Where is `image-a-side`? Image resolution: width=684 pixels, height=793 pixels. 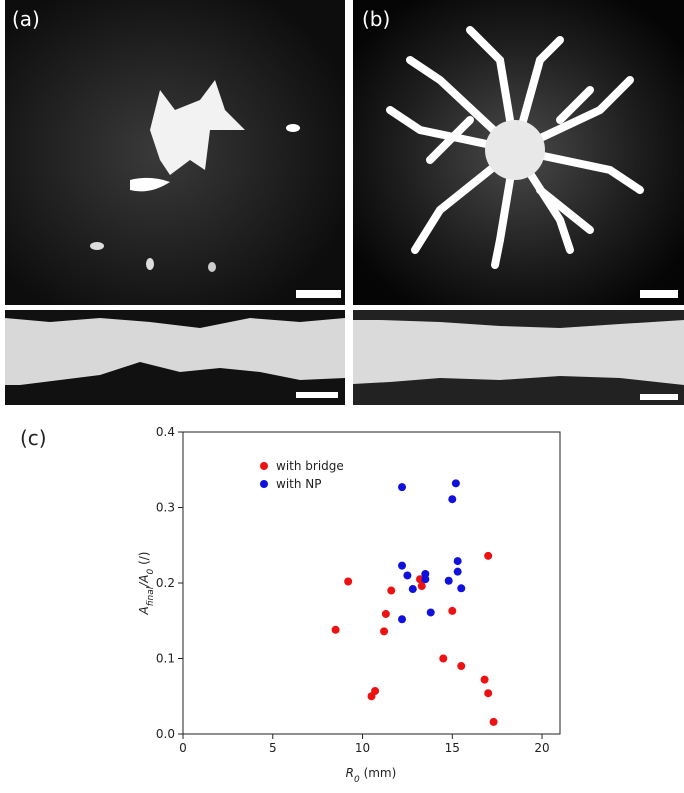 image-a-side is located at coordinates (175, 357).